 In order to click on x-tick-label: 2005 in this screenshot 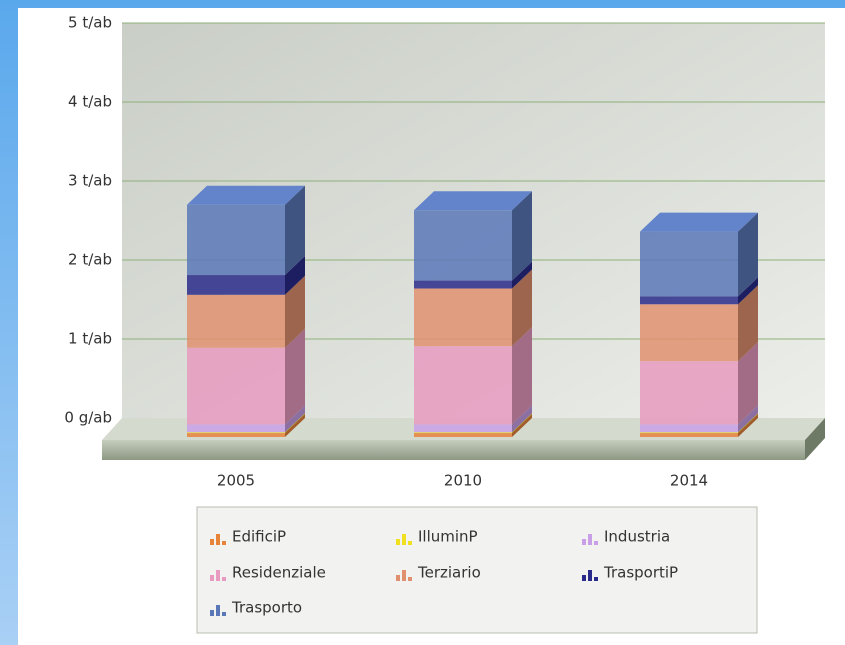, I will do `click(236, 481)`.